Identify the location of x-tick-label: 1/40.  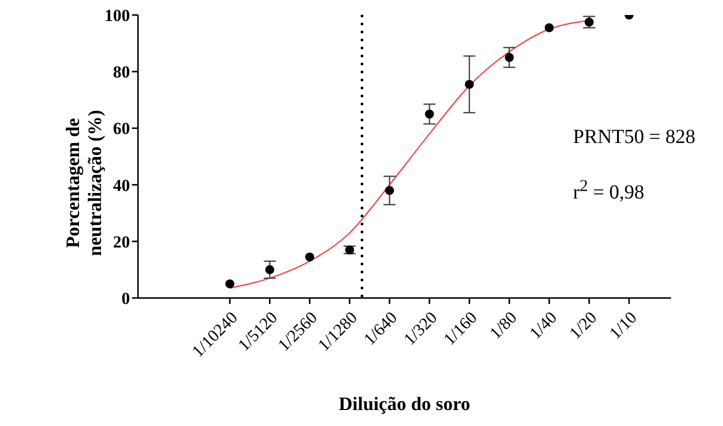
(543, 325).